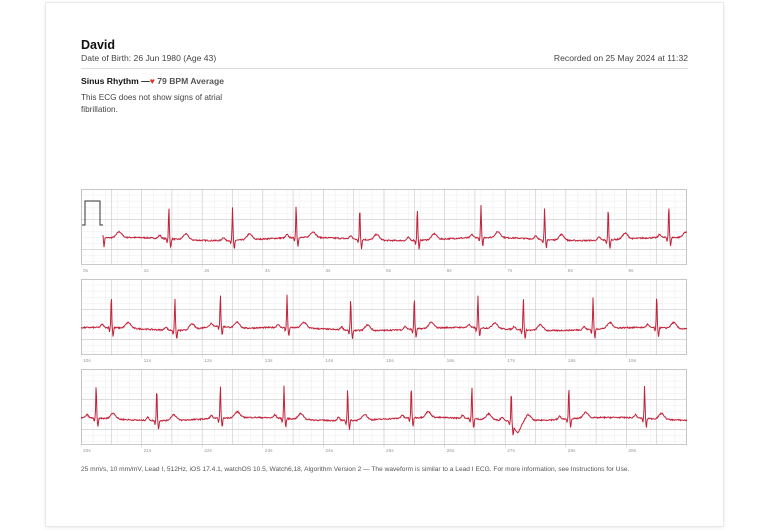  Describe the element at coordinates (92, 213) in the screenshot. I see `calibration-pulse` at that location.